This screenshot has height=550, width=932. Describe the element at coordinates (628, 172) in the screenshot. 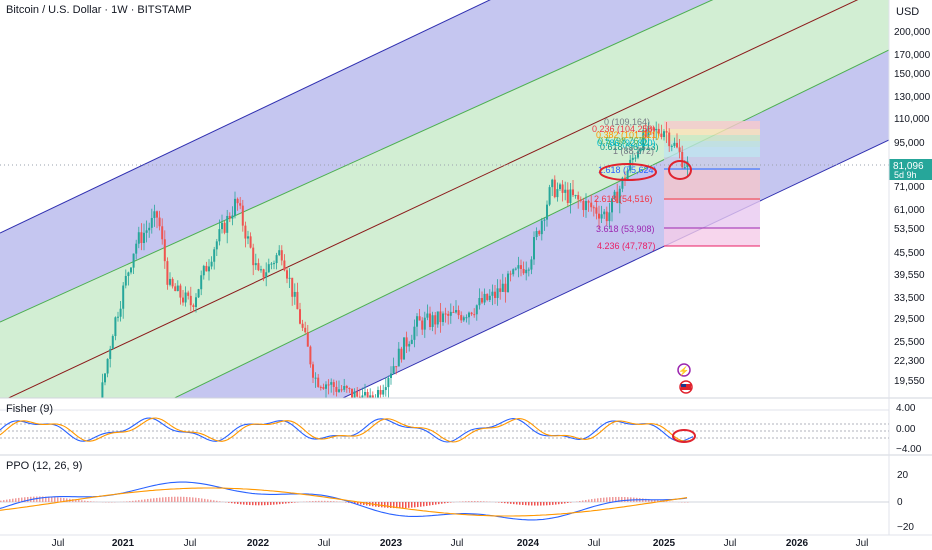

I see `annotation-circle-level` at that location.